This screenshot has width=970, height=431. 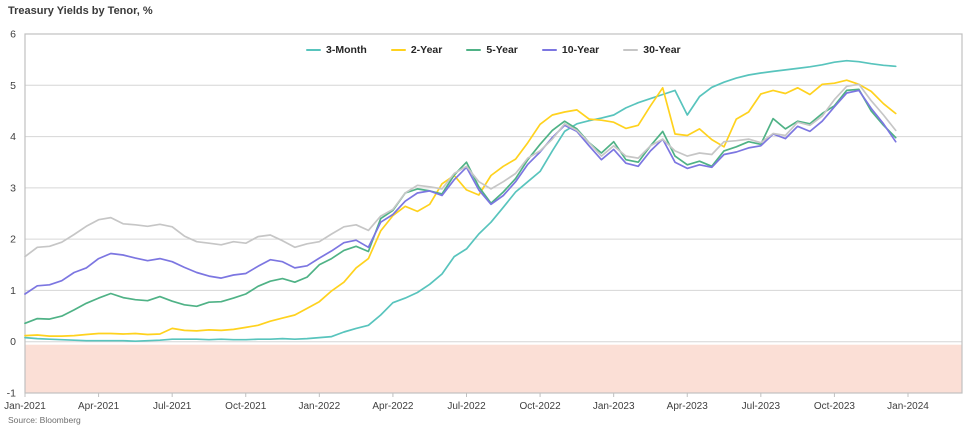 What do you see at coordinates (908, 406) in the screenshot?
I see `x-tick-label: Jan-2024` at bounding box center [908, 406].